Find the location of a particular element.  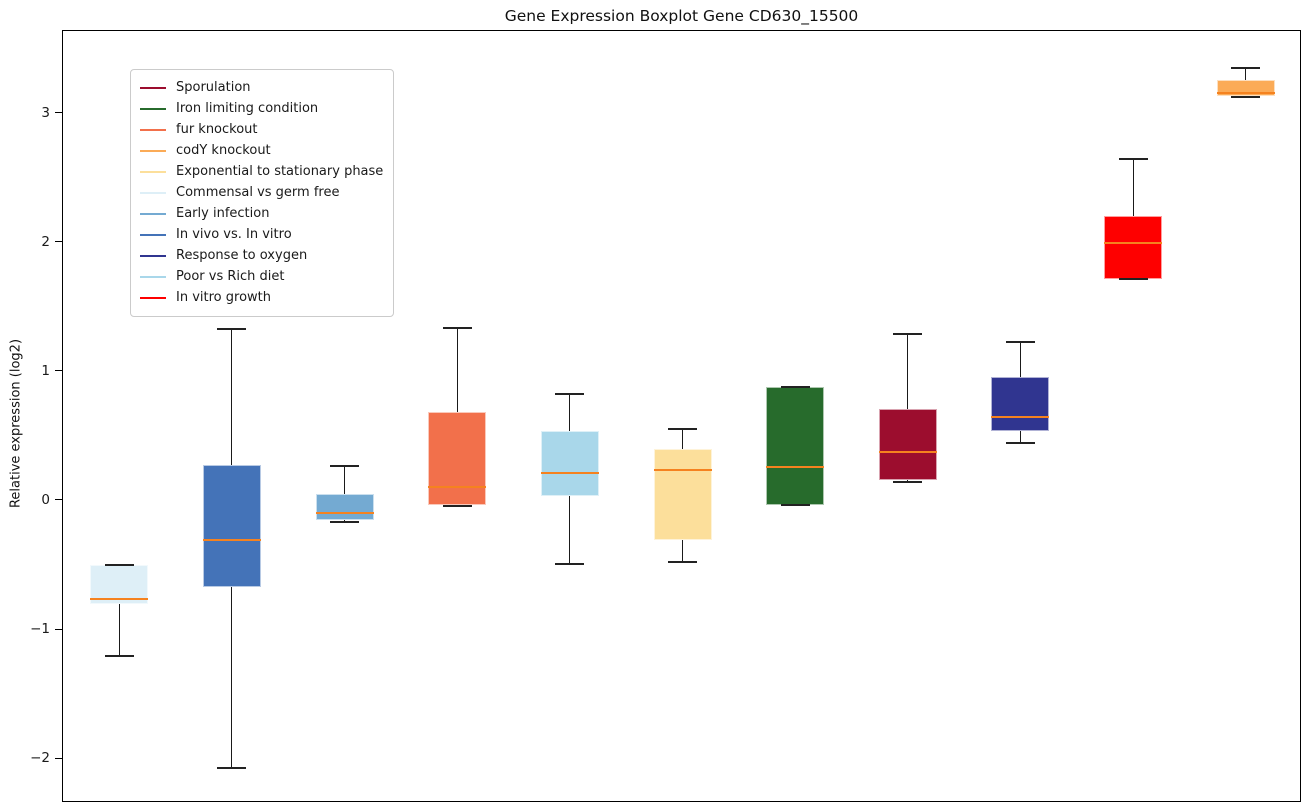

legend-item: codY knockout is located at coordinates (261, 150).